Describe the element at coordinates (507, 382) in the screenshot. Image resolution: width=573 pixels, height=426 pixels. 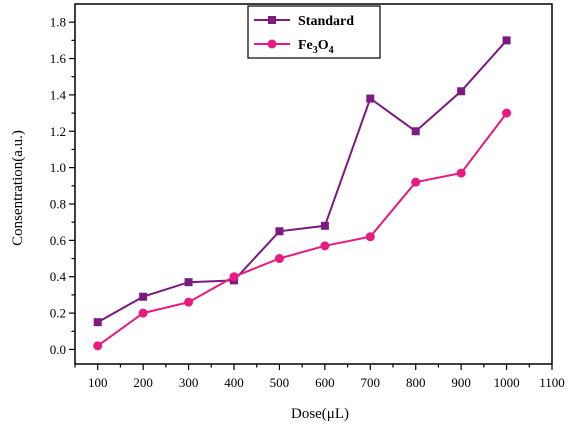
I see `x-tick-label: 1000` at that location.